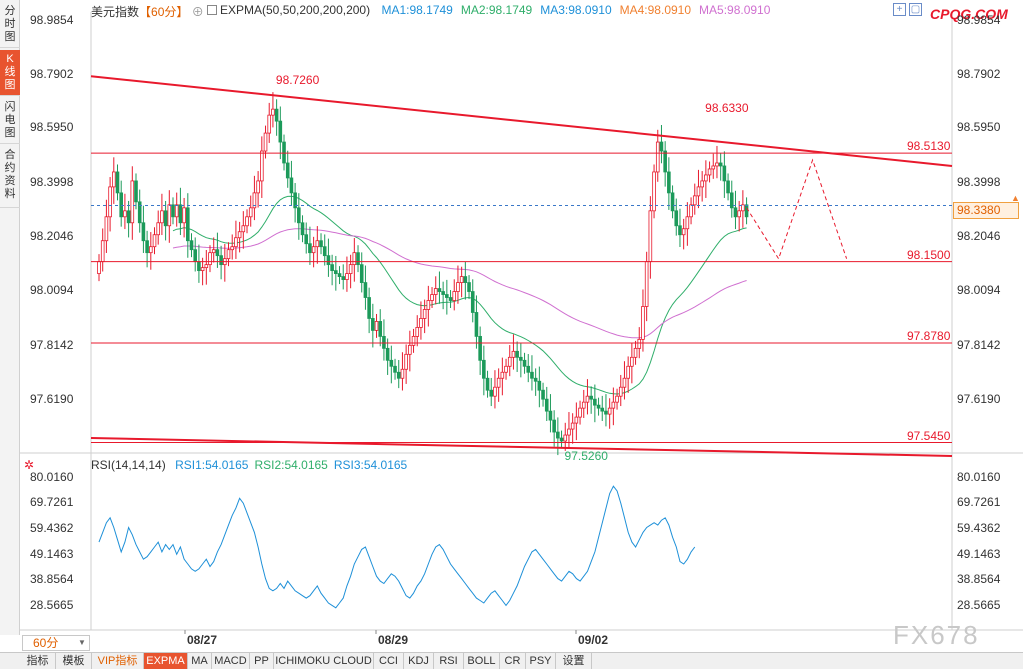 Image resolution: width=1023 pixels, height=669 pixels. Describe the element at coordinates (52, 182) in the screenshot. I see `price-tick-left: 98.3998` at that location.